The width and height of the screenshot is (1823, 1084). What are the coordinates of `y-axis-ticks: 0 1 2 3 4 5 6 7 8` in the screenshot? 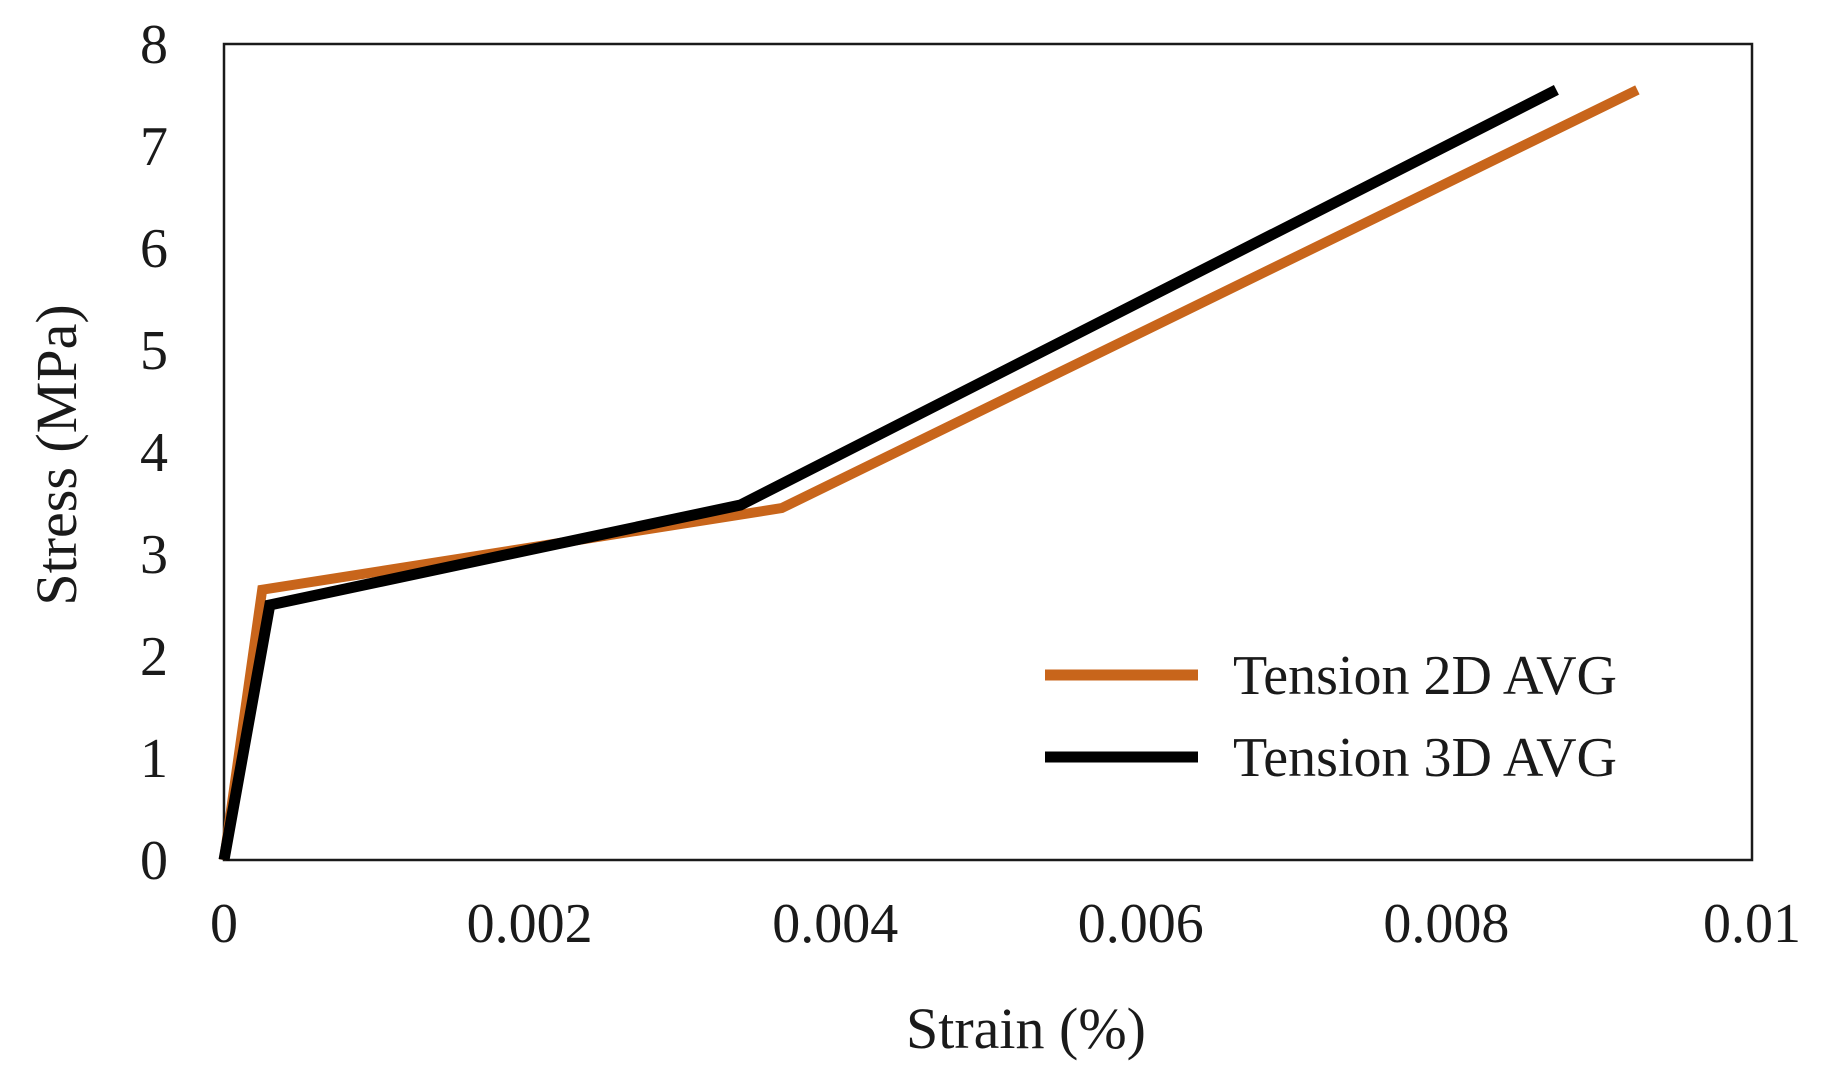 It's located at (154, 453).